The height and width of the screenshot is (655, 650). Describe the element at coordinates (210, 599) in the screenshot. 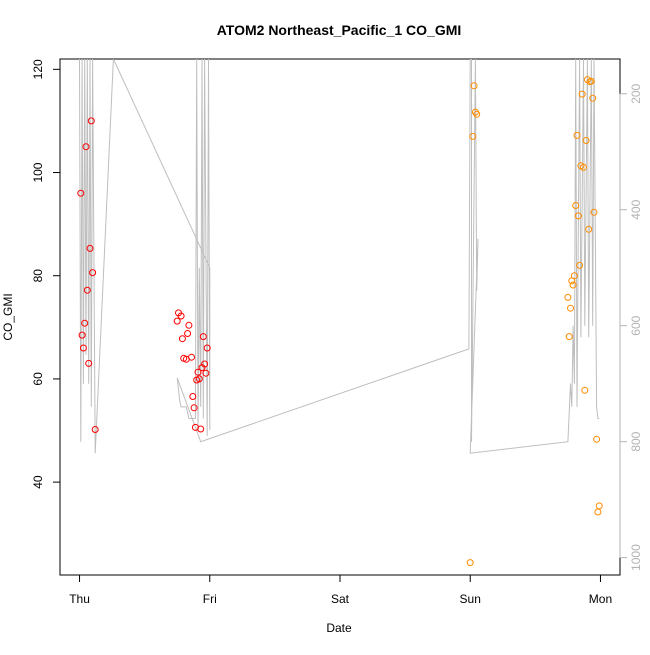

I see `x-tick-label: Fri` at that location.